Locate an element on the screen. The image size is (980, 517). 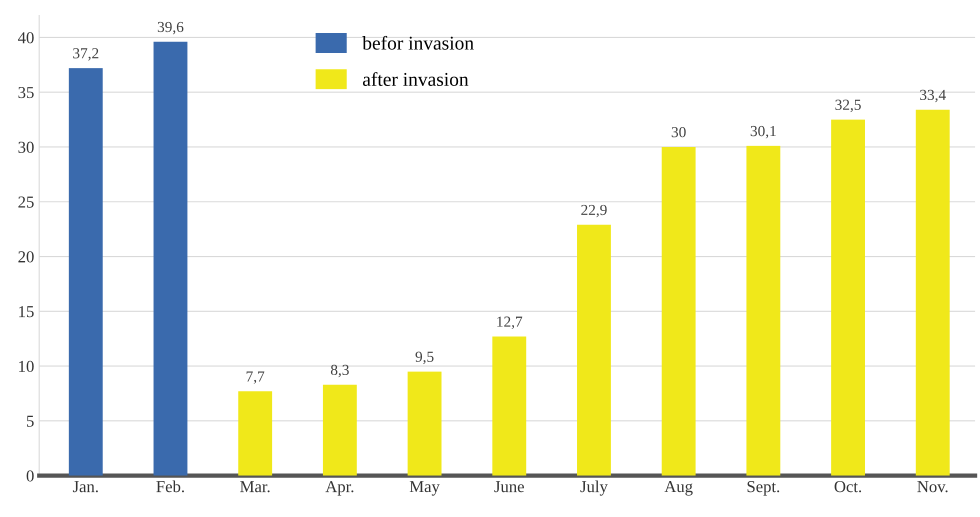
x-tick-label: Sept. is located at coordinates (764, 488).